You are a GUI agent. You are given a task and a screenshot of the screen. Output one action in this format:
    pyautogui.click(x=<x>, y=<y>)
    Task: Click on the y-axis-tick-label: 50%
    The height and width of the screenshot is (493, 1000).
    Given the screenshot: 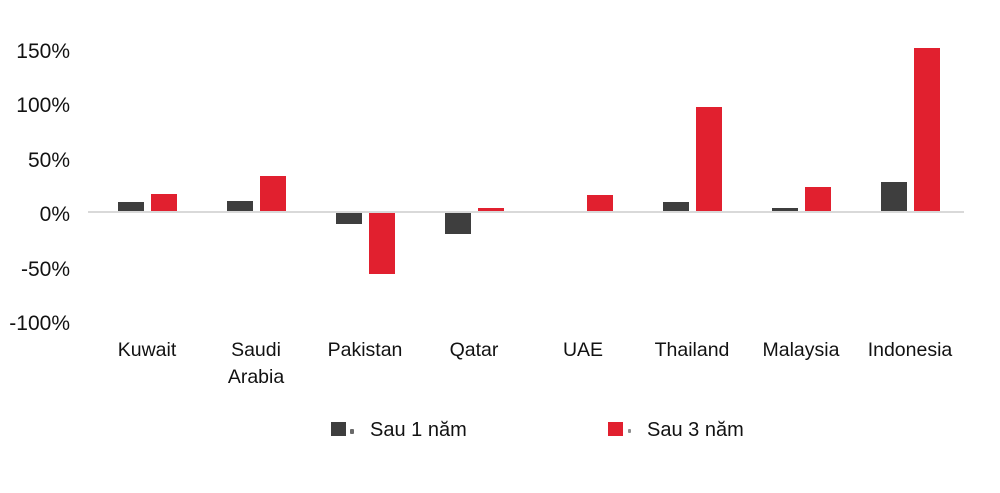 What is the action you would take?
    pyautogui.click(x=48, y=160)
    